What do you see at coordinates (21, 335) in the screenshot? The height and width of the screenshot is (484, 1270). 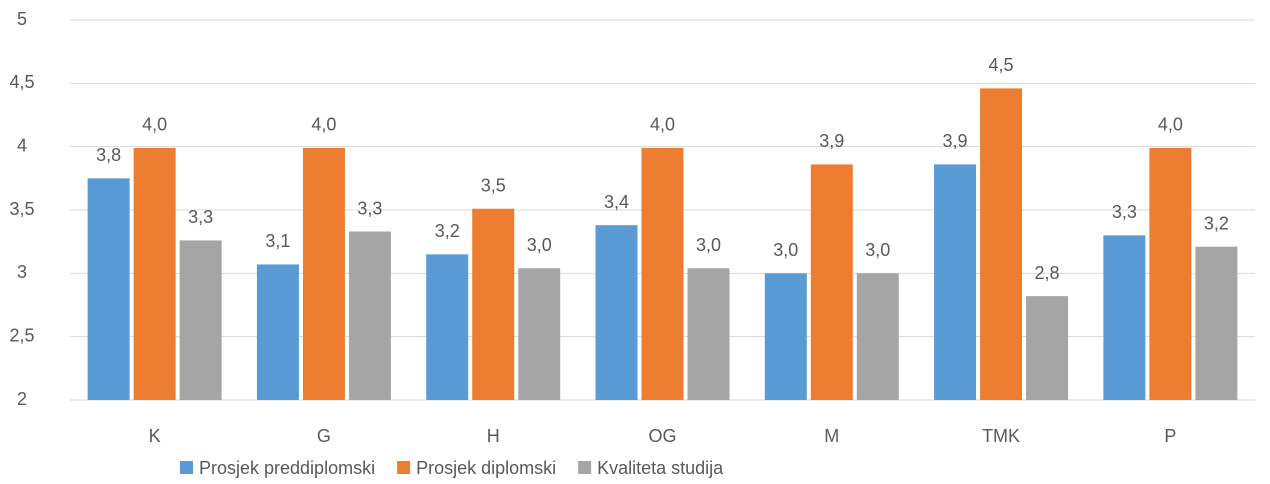 I see `y-tick-label: 2,5` at bounding box center [21, 335].